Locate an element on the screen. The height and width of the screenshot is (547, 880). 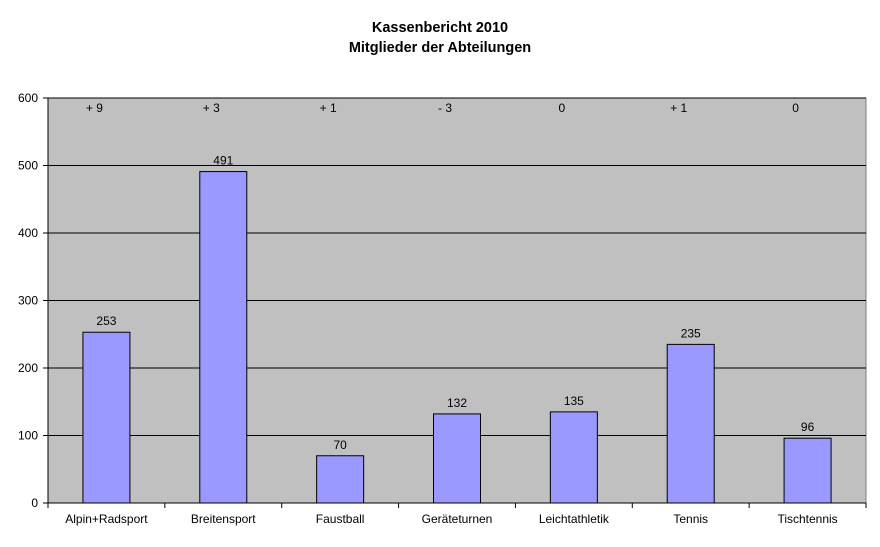
bar-breitensport is located at coordinates (223, 337).